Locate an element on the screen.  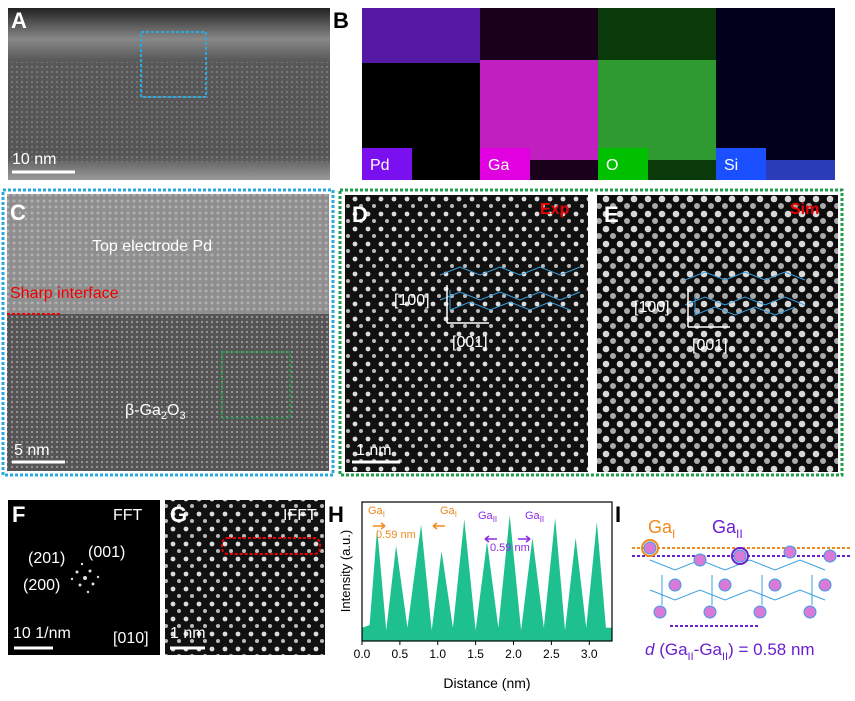
panel-label: G is located at coordinates (178, 514).